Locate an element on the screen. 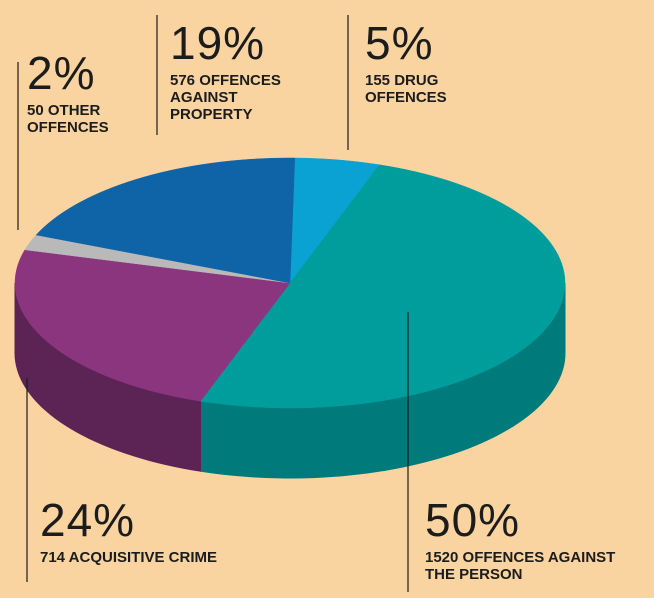 This screenshot has width=654, height=598. slice-label: 2% 50 OTHER OFFENCES is located at coordinates (82, 93).